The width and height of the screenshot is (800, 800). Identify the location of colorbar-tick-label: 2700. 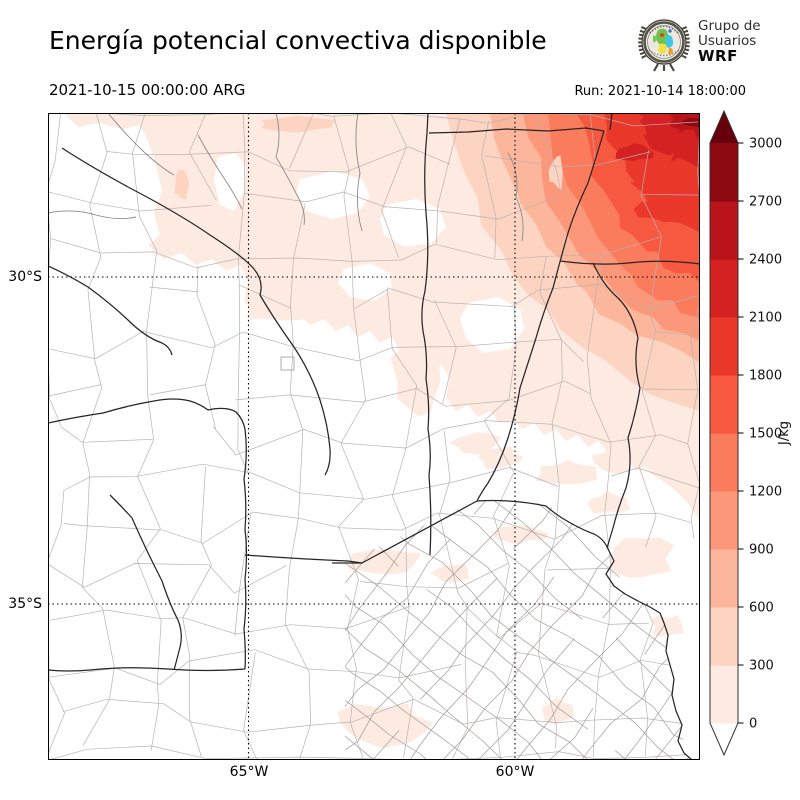
(765, 202).